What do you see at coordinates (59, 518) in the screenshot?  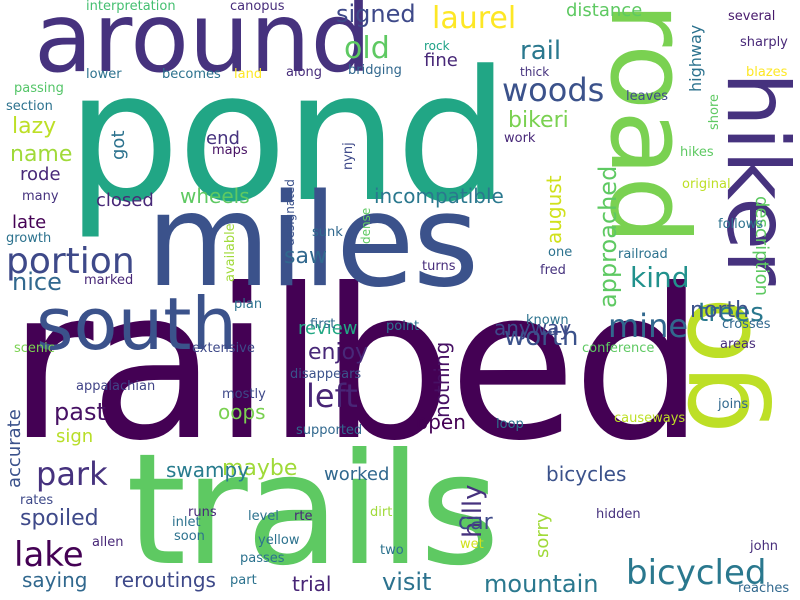 I see `word: spoiled` at bounding box center [59, 518].